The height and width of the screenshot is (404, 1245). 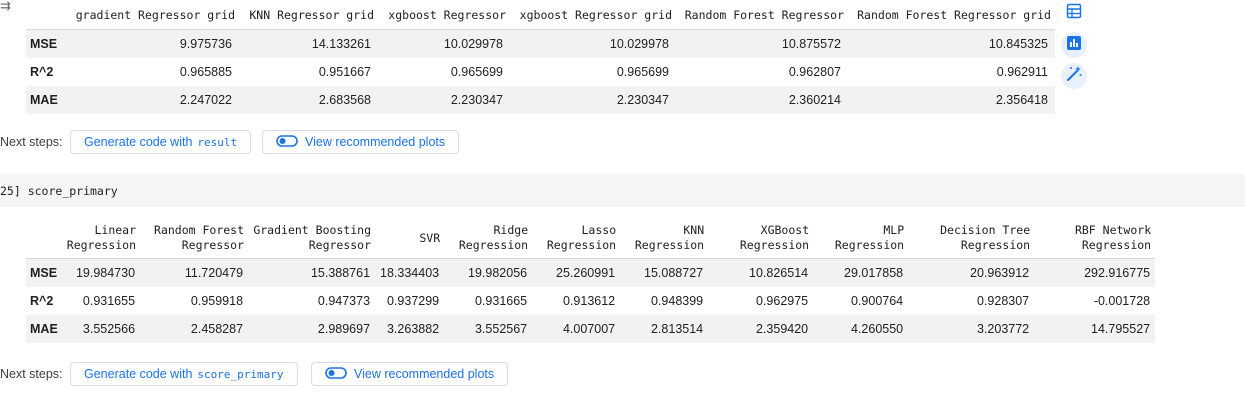 I want to click on code-cell, so click(x=622, y=190).